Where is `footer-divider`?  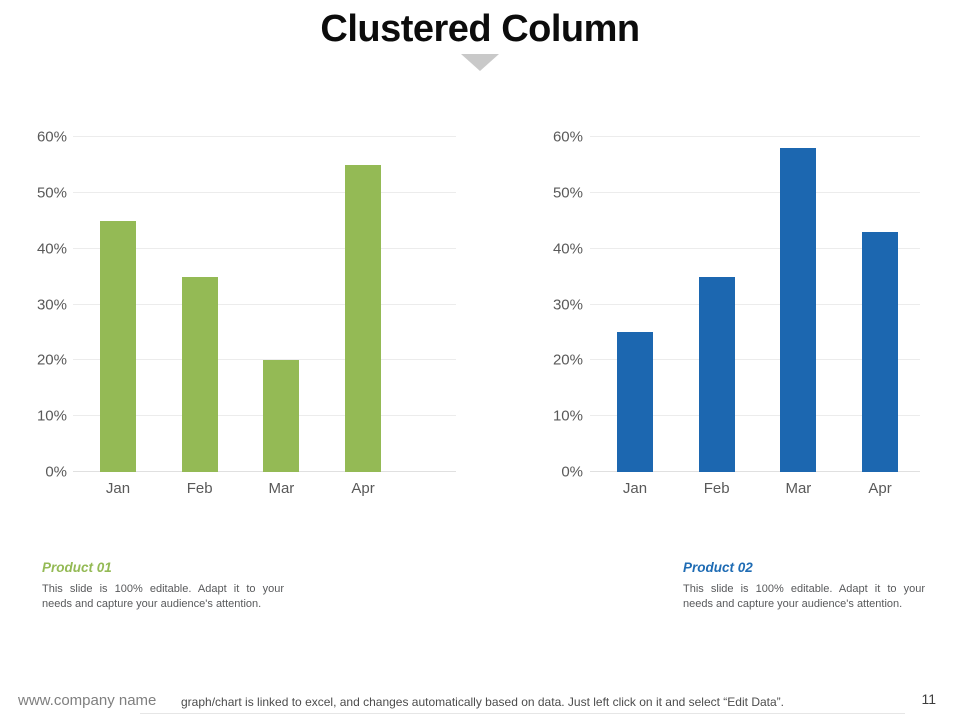 footer-divider is located at coordinates (522, 713).